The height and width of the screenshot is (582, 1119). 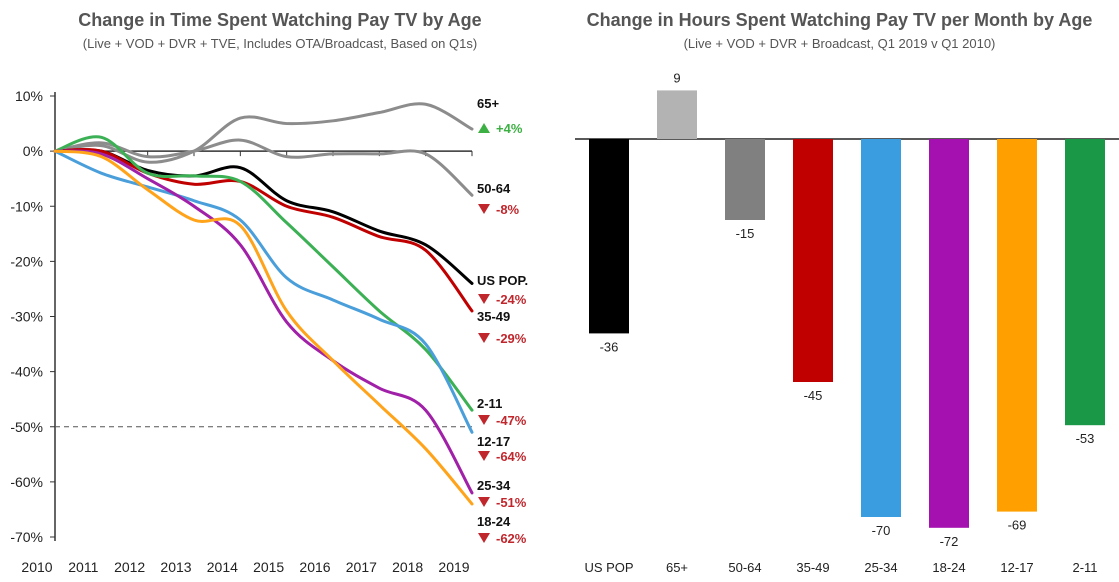 What do you see at coordinates (949, 541) in the screenshot?
I see `bar-value-label: -72` at bounding box center [949, 541].